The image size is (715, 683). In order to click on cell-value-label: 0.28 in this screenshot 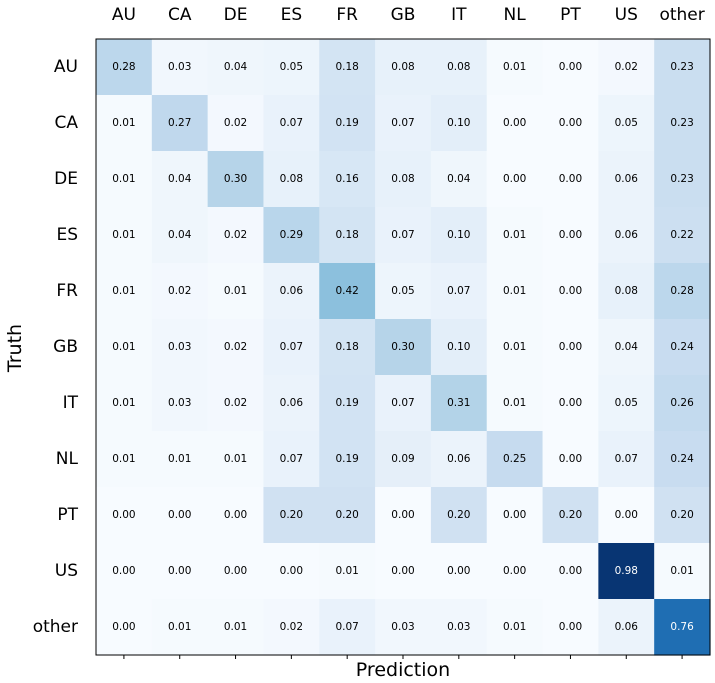, I will do `click(681, 291)`.